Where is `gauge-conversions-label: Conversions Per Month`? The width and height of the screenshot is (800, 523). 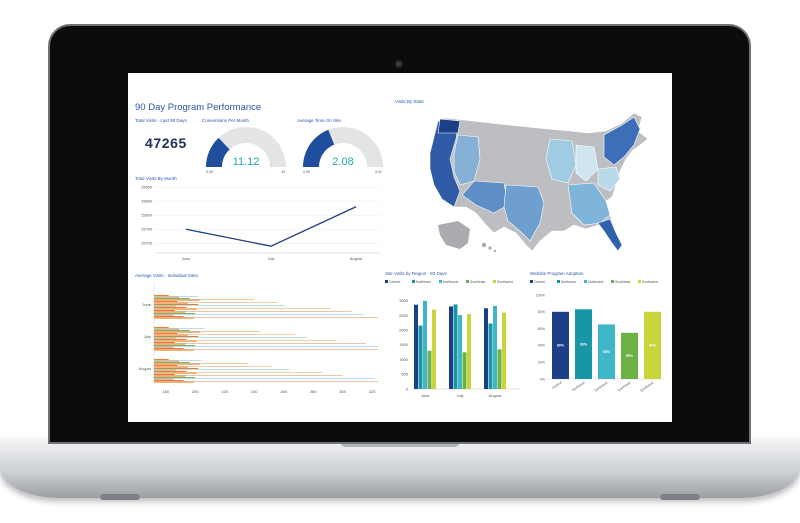 gauge-conversions-label: Conversions Per Month is located at coordinates (226, 120).